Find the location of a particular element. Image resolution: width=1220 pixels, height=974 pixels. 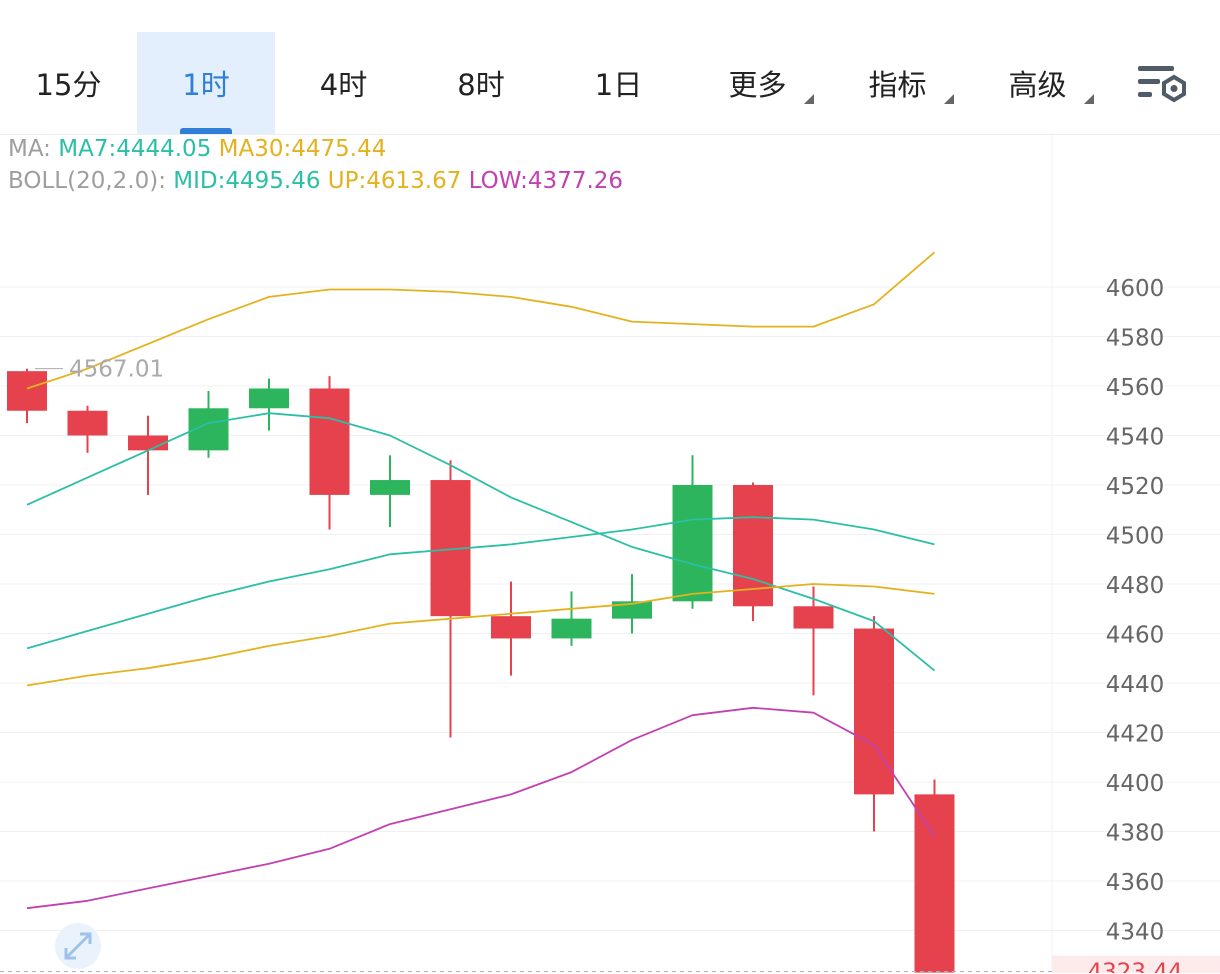

tab-15m: 15分 is located at coordinates (68, 83).